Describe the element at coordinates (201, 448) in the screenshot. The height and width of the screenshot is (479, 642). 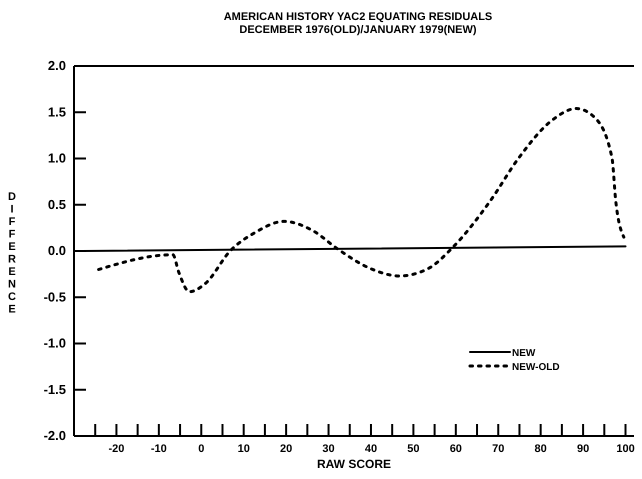
I see `x-tick-label: 0` at that location.